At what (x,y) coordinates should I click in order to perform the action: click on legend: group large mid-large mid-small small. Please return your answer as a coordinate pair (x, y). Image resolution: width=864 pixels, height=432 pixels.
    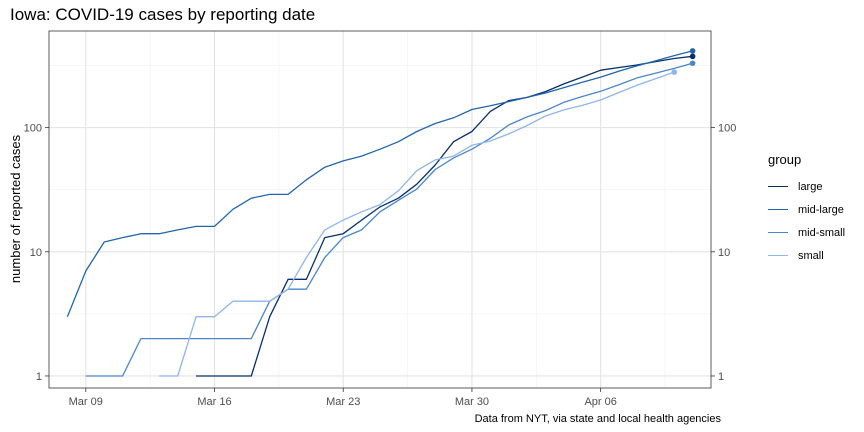
    Looking at the image, I should click on (806, 209).